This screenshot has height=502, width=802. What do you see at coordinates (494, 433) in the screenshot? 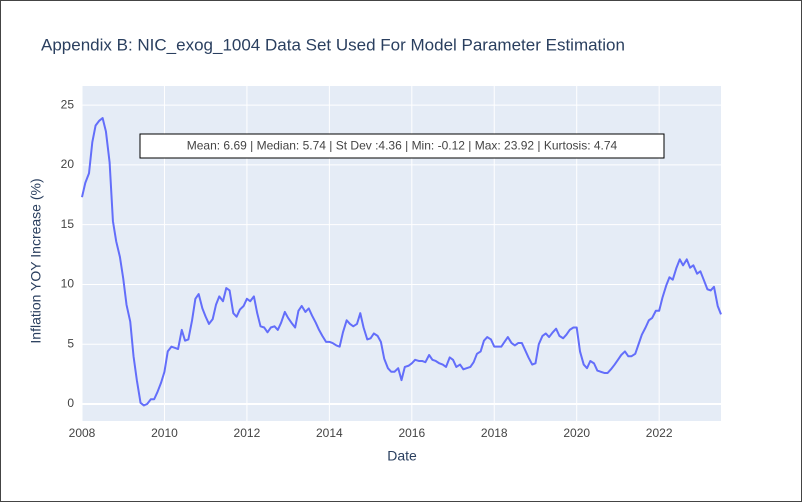
I see `x-tick-label: 2018` at bounding box center [494, 433].